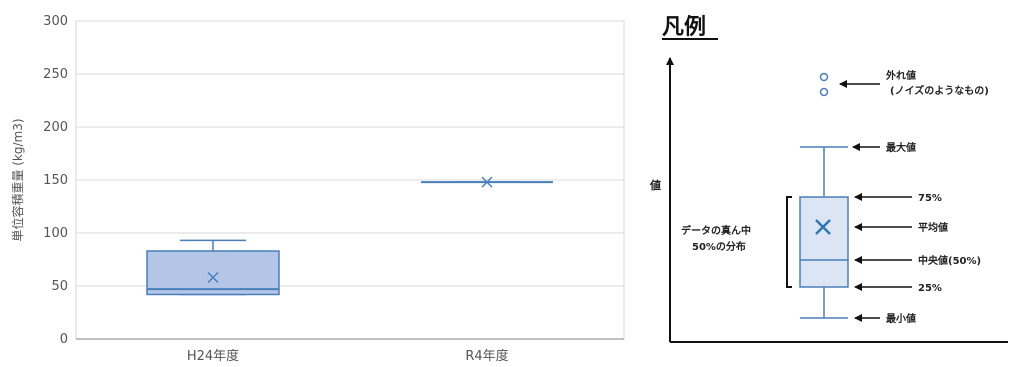 The height and width of the screenshot is (367, 1018). What do you see at coordinates (486, 356) in the screenshot?
I see `x-tick-label: R4年度` at bounding box center [486, 356].